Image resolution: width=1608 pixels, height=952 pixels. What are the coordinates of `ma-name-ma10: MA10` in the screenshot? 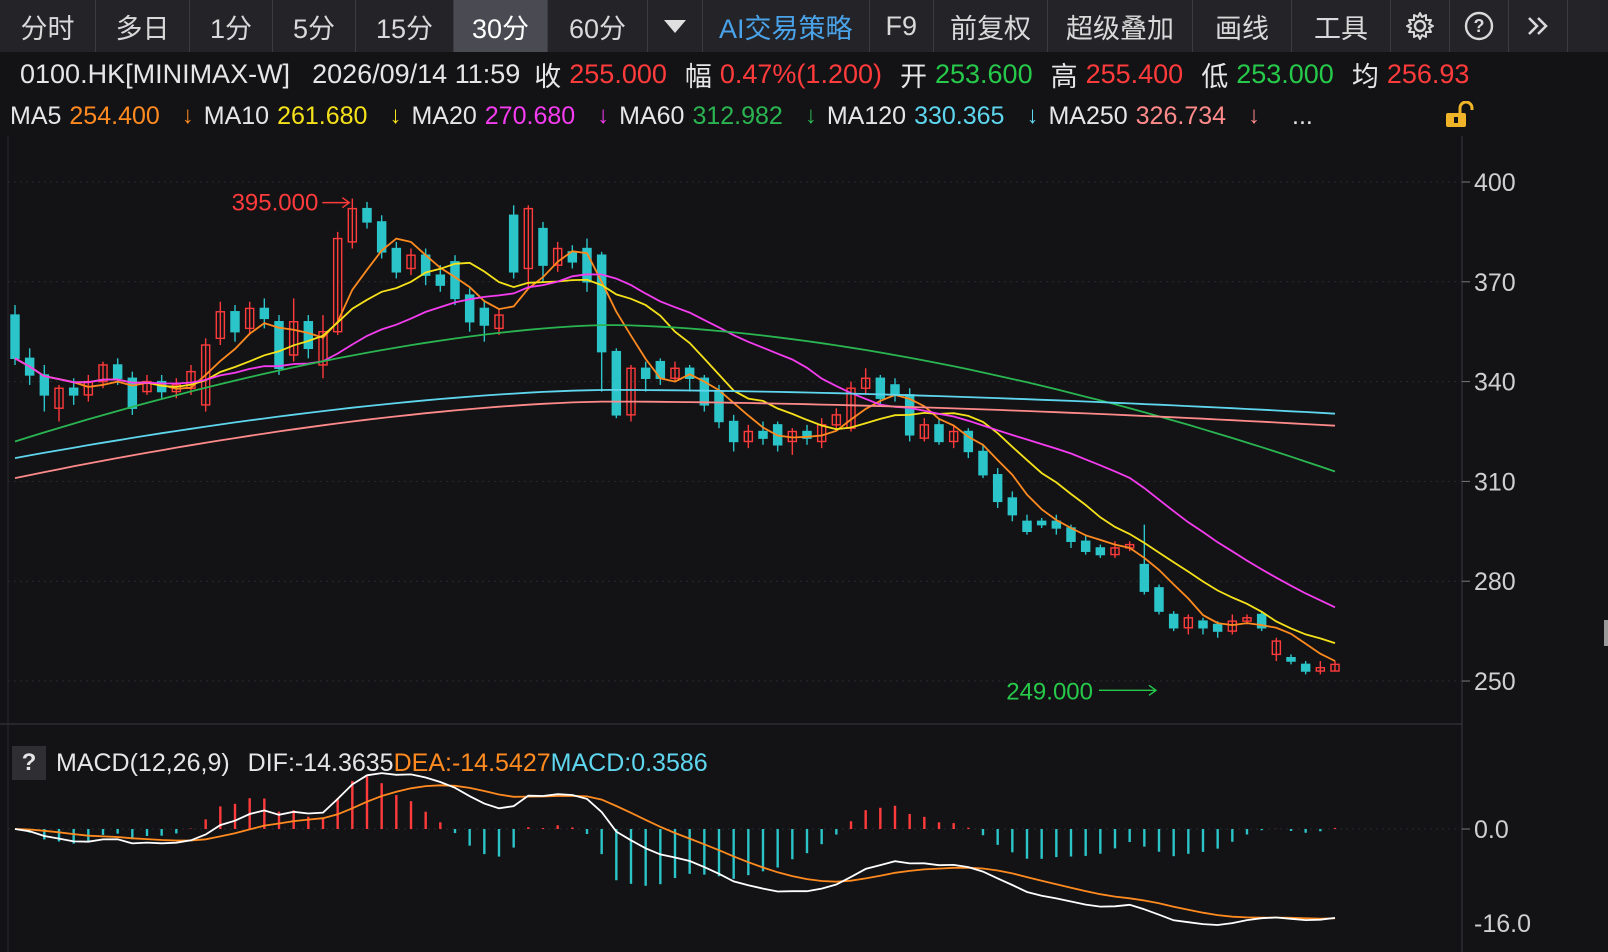 It's located at (236, 115).